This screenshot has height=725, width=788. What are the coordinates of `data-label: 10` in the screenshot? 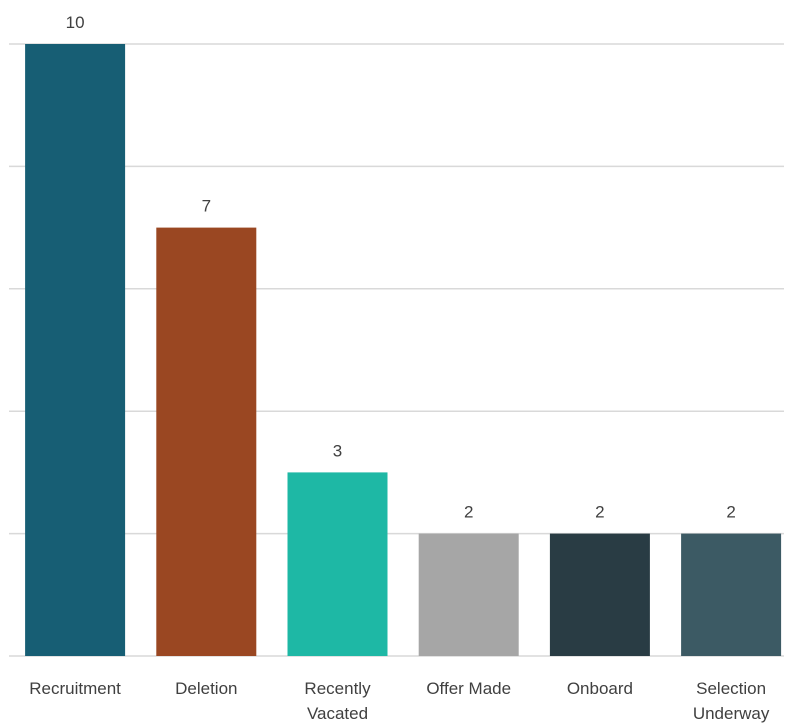 It's located at (75, 22).